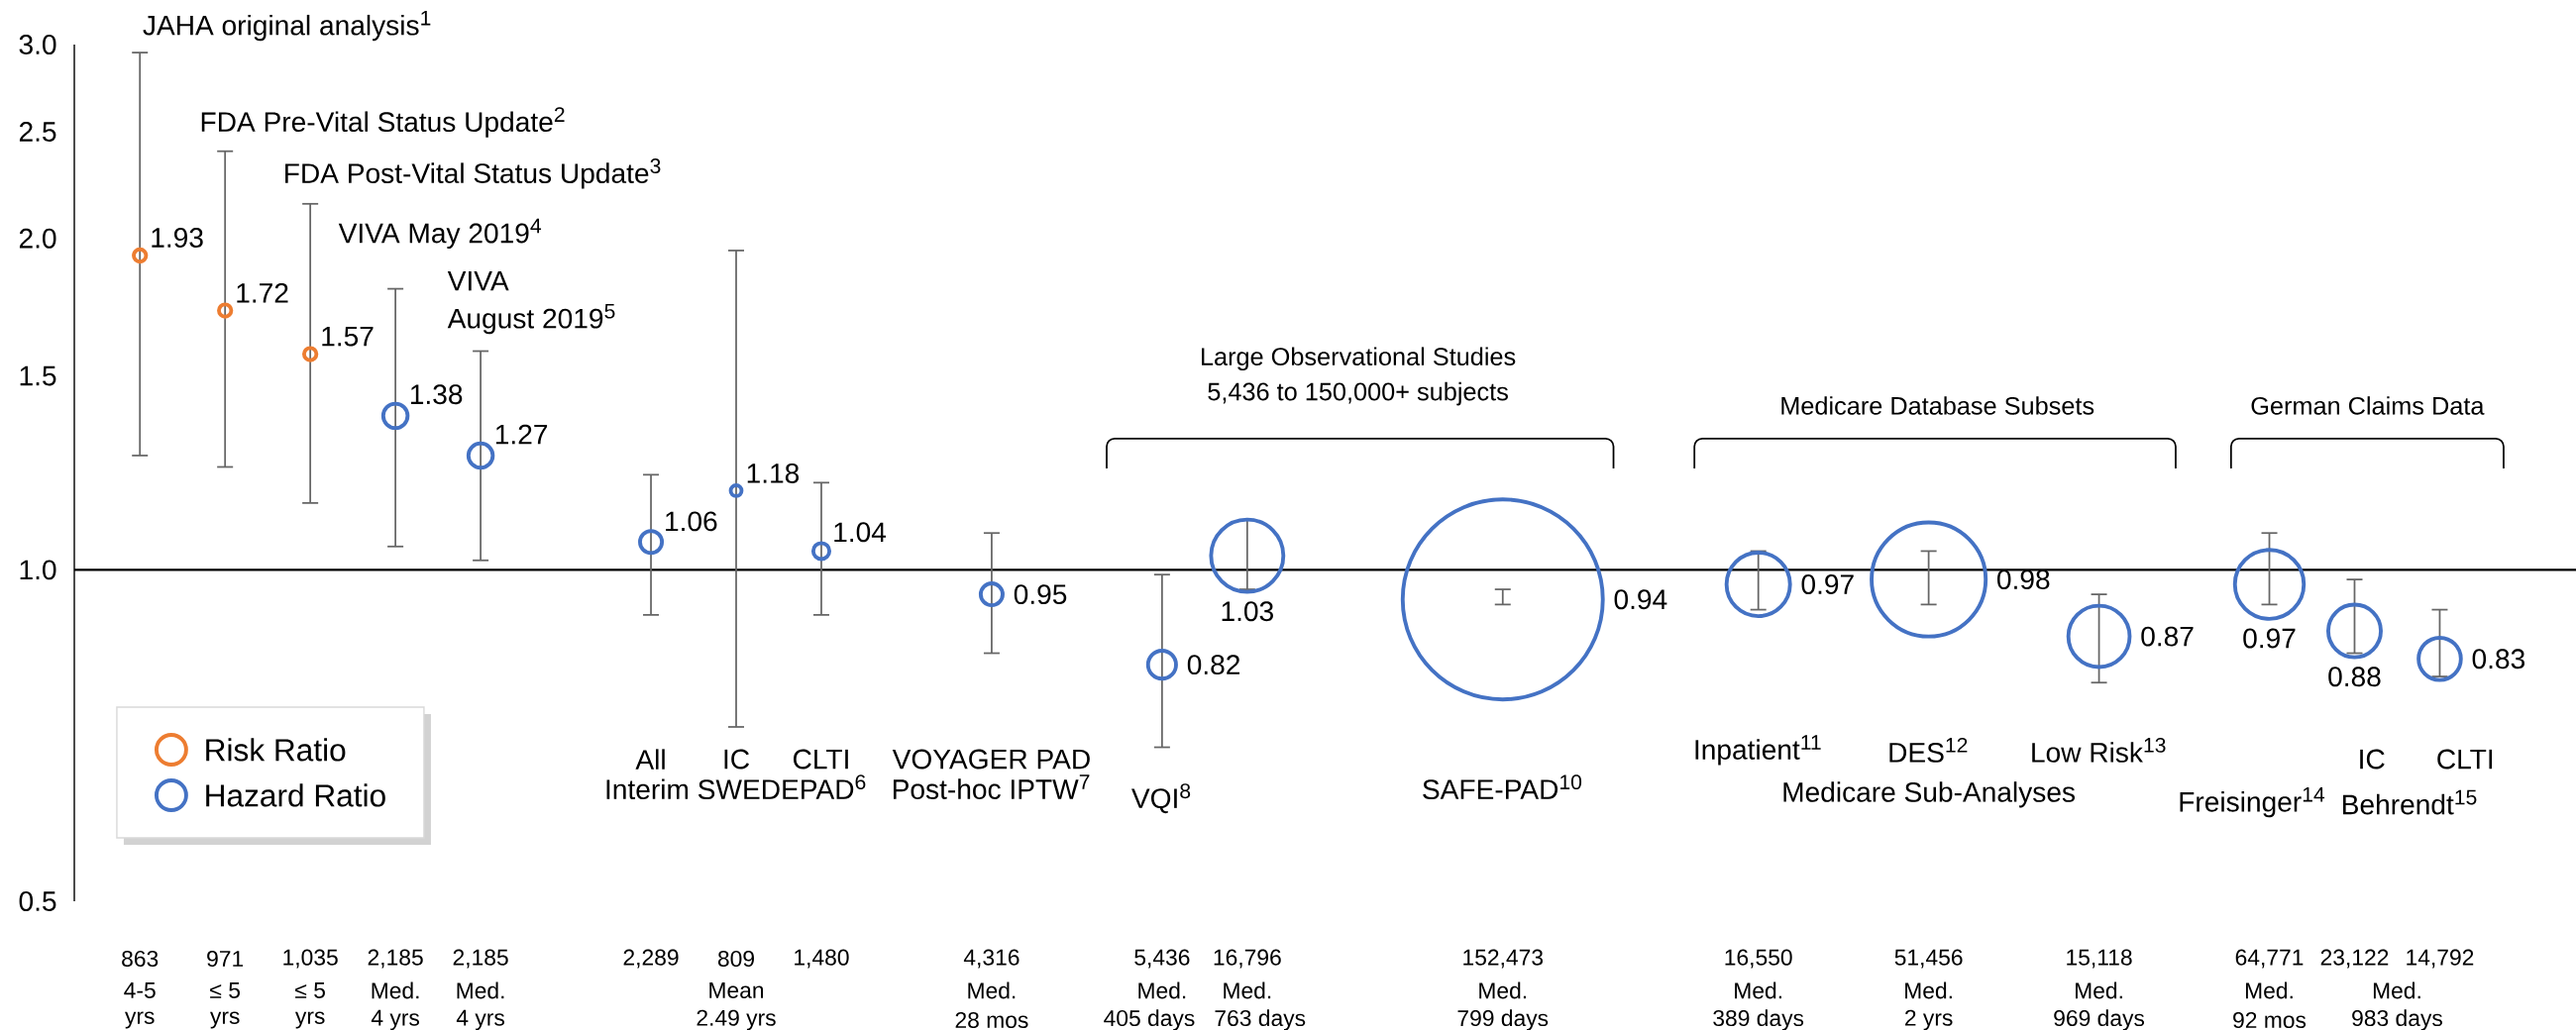 Image resolution: width=2576 pixels, height=1030 pixels. Describe the element at coordinates (2167, 636) in the screenshot. I see `data-label: 0.87` at that location.